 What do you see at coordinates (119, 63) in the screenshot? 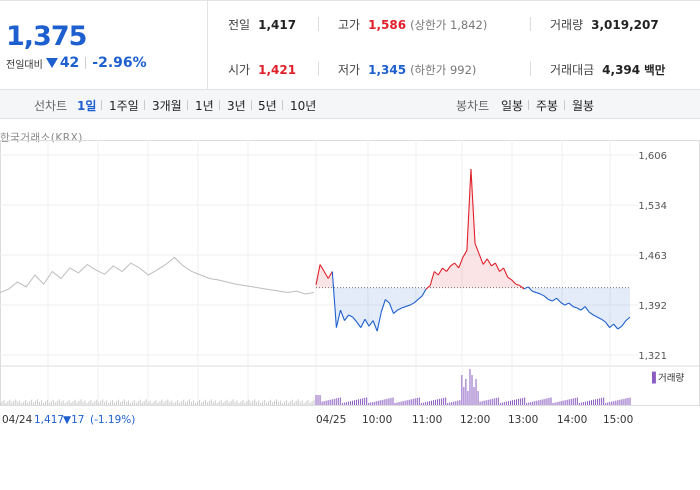
I see `change-percent: -2.96%` at bounding box center [119, 63].